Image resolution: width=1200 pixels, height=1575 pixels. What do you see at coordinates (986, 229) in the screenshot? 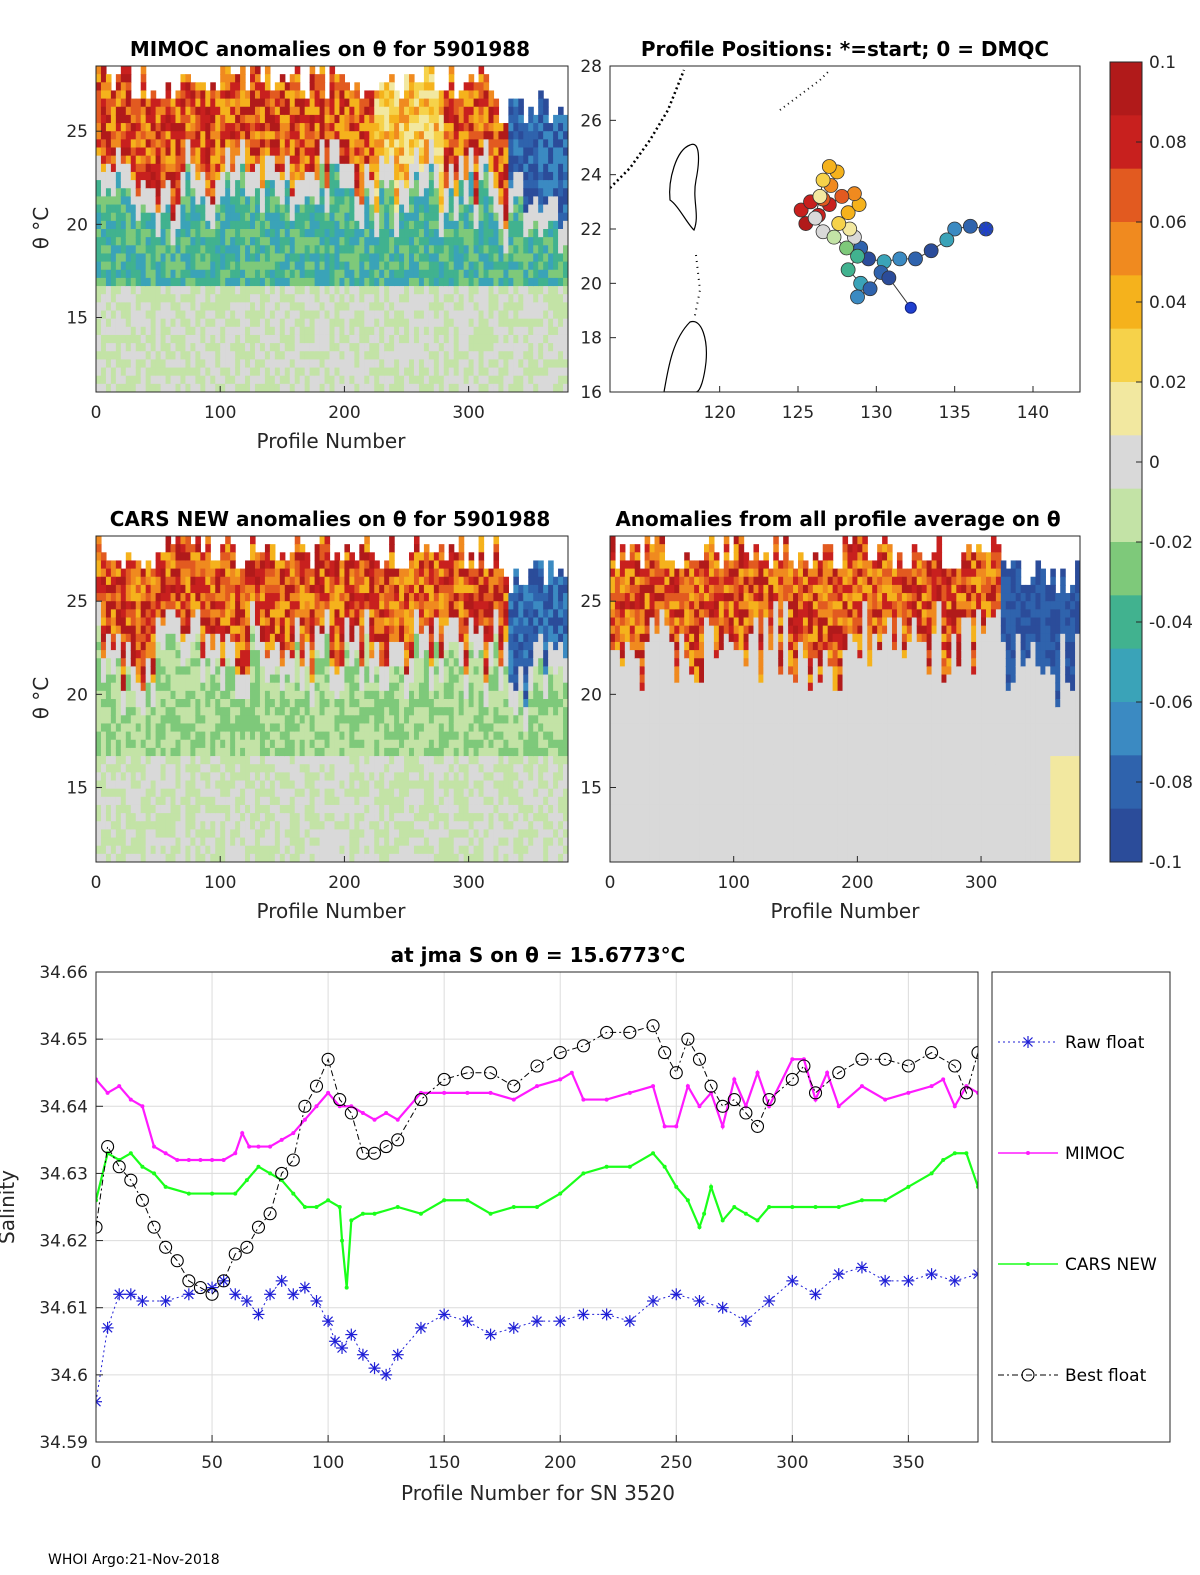
I see `start-marker` at bounding box center [986, 229].